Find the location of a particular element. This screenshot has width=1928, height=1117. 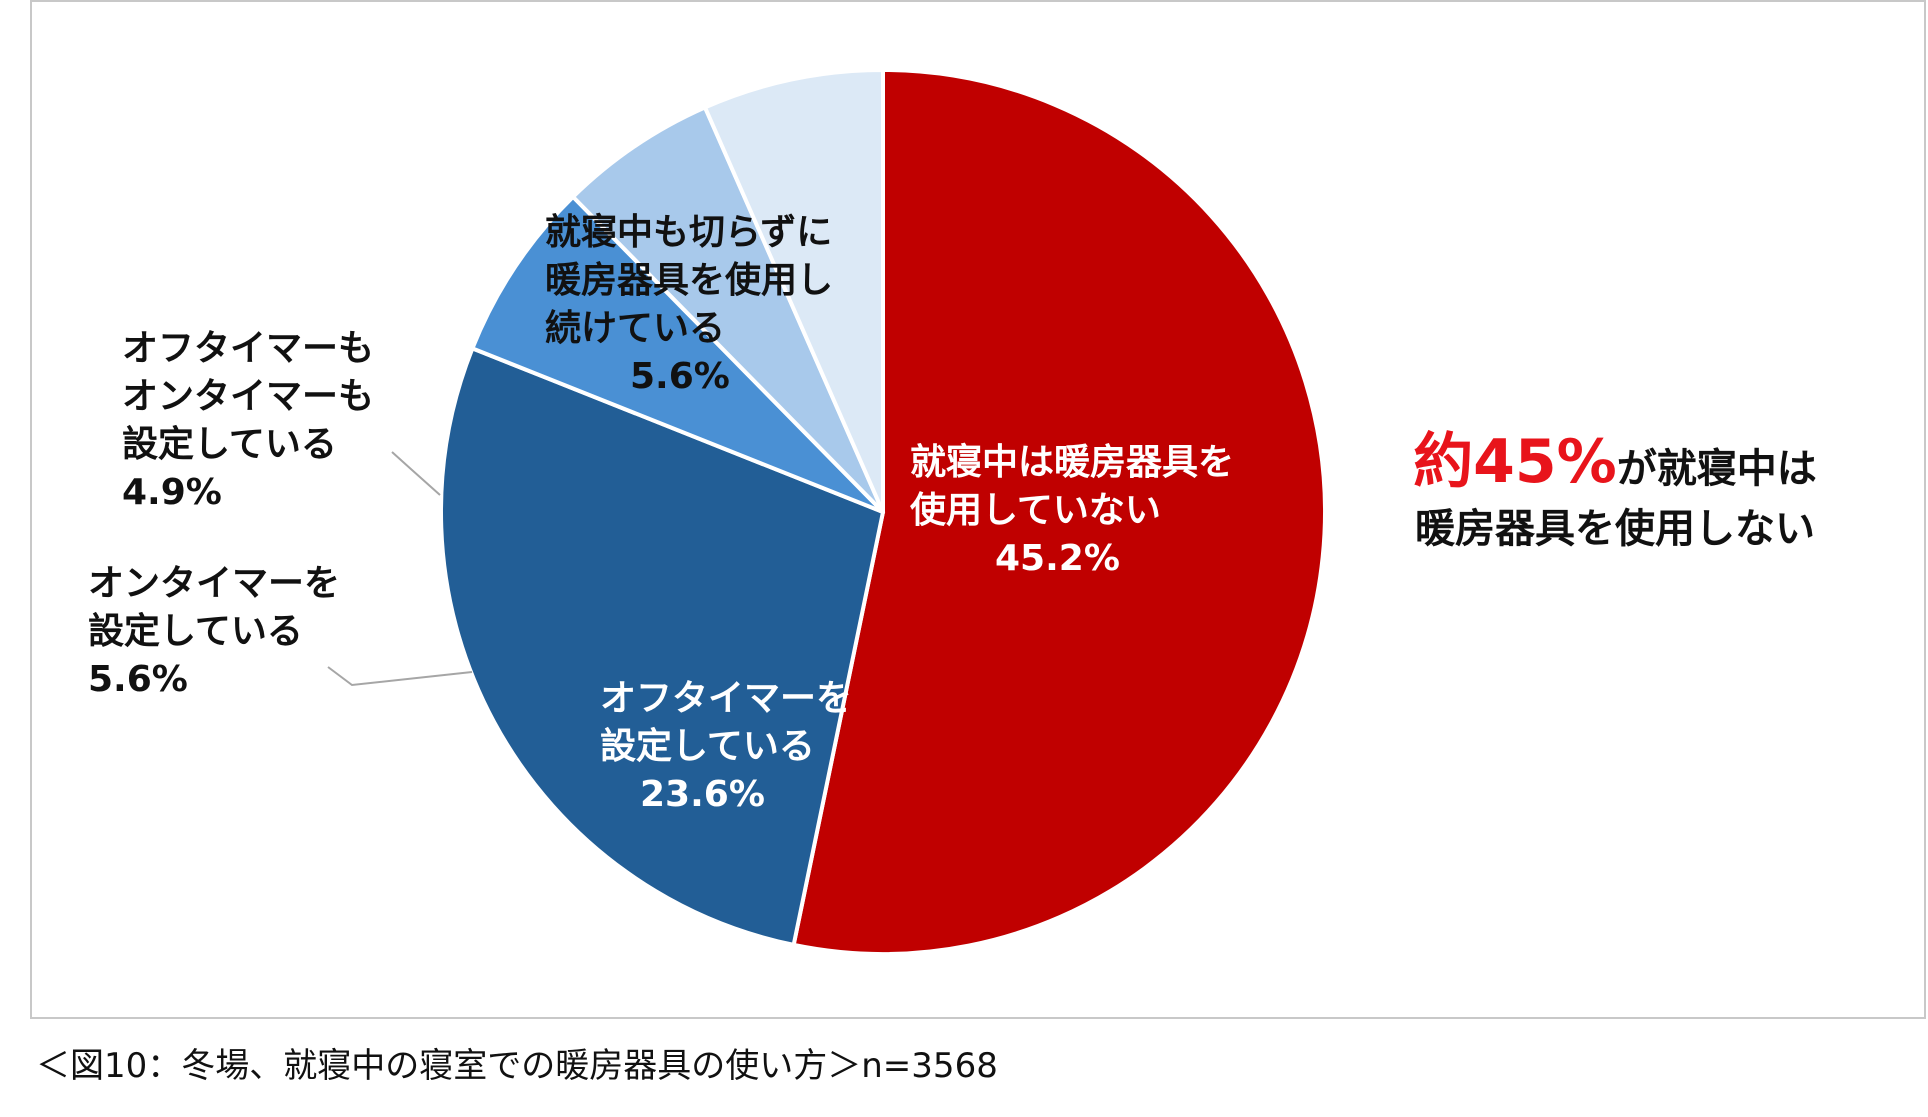

slice-label-line: オンタイマーも is located at coordinates (248, 396).